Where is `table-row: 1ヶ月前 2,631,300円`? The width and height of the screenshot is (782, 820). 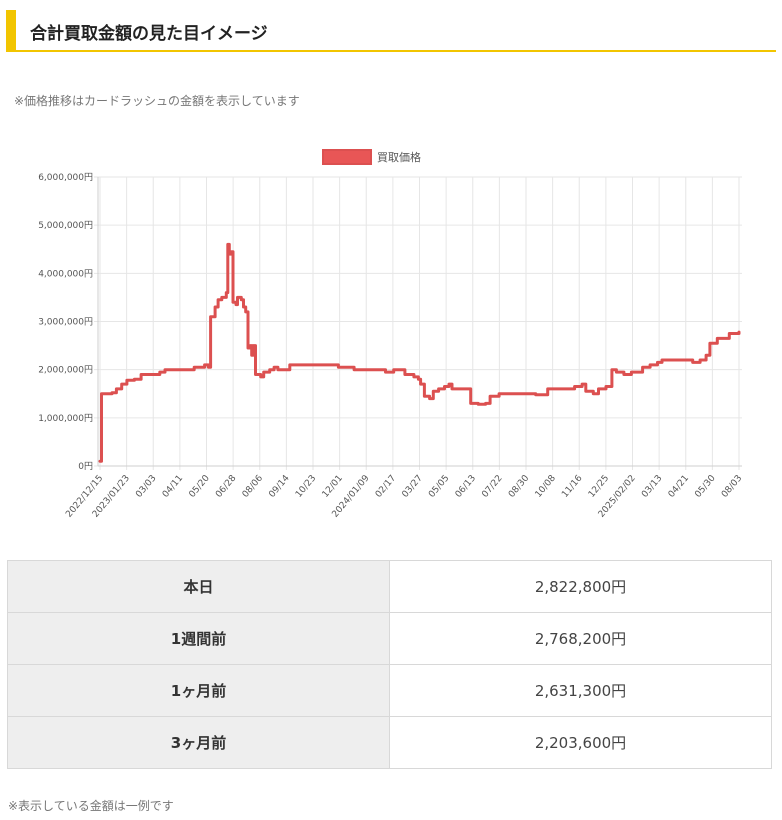 table-row: 1ヶ月前 2,631,300円 is located at coordinates (389, 690).